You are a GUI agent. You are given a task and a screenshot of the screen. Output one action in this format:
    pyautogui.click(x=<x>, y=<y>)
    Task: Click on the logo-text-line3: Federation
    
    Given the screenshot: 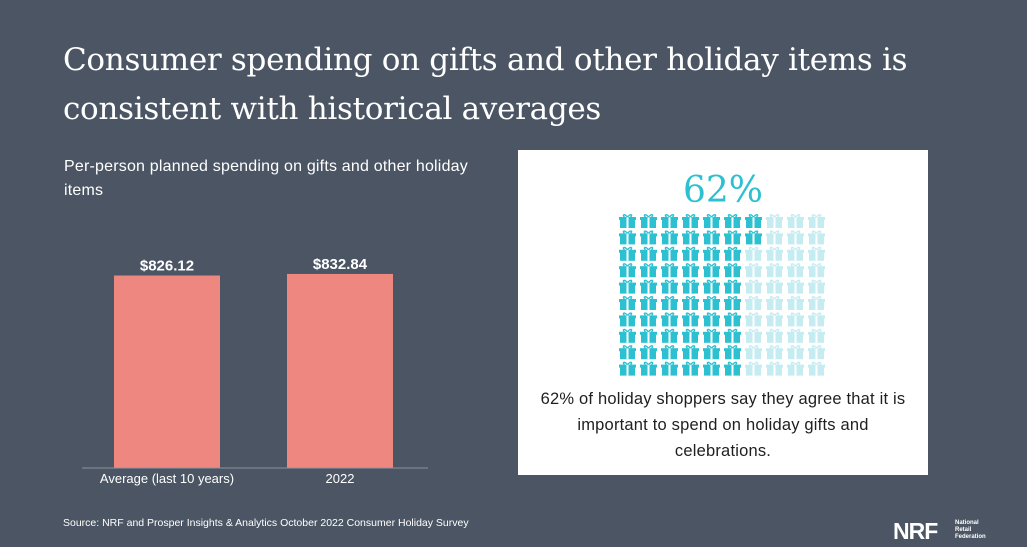 What is the action you would take?
    pyautogui.click(x=970, y=537)
    